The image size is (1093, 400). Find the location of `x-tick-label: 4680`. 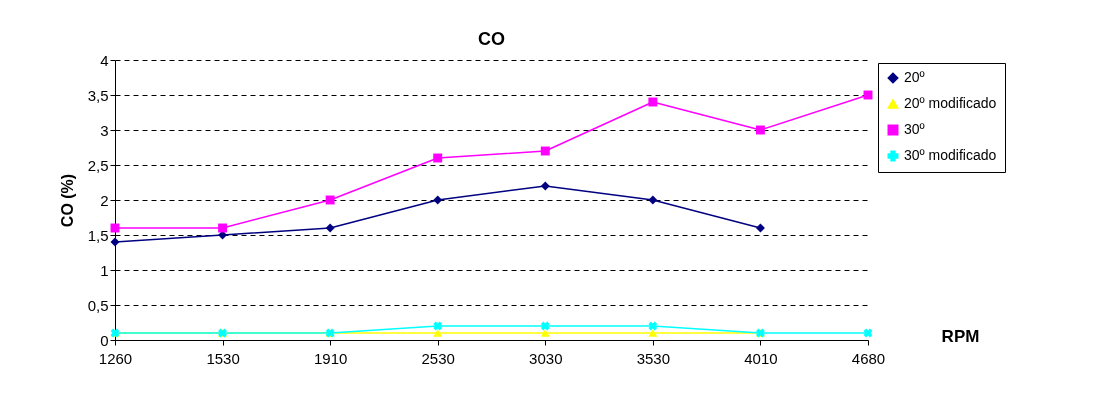

x-tick-label: 4680 is located at coordinates (868, 358).